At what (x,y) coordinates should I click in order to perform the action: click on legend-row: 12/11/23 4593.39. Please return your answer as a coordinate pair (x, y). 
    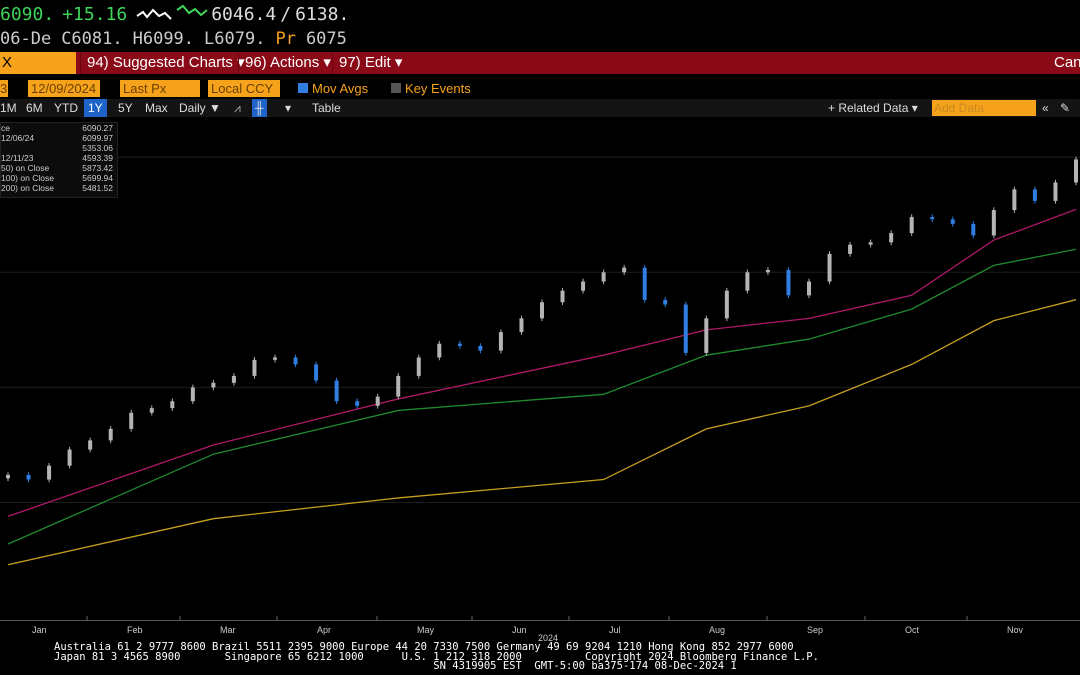
    Looking at the image, I should click on (59, 158).